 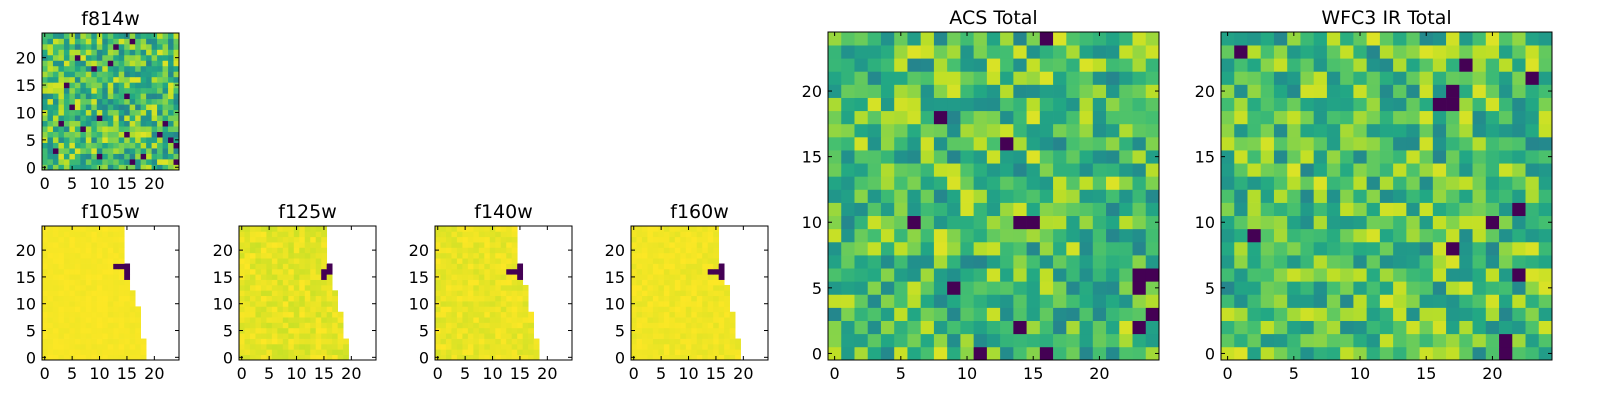 I want to click on y-tick-label-1-0: 0, so click(x=31, y=357).